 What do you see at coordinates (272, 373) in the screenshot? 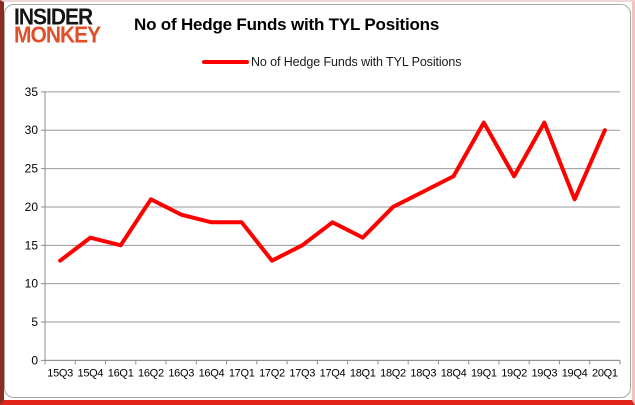
I see `x-tick-label: 17Q2` at bounding box center [272, 373].